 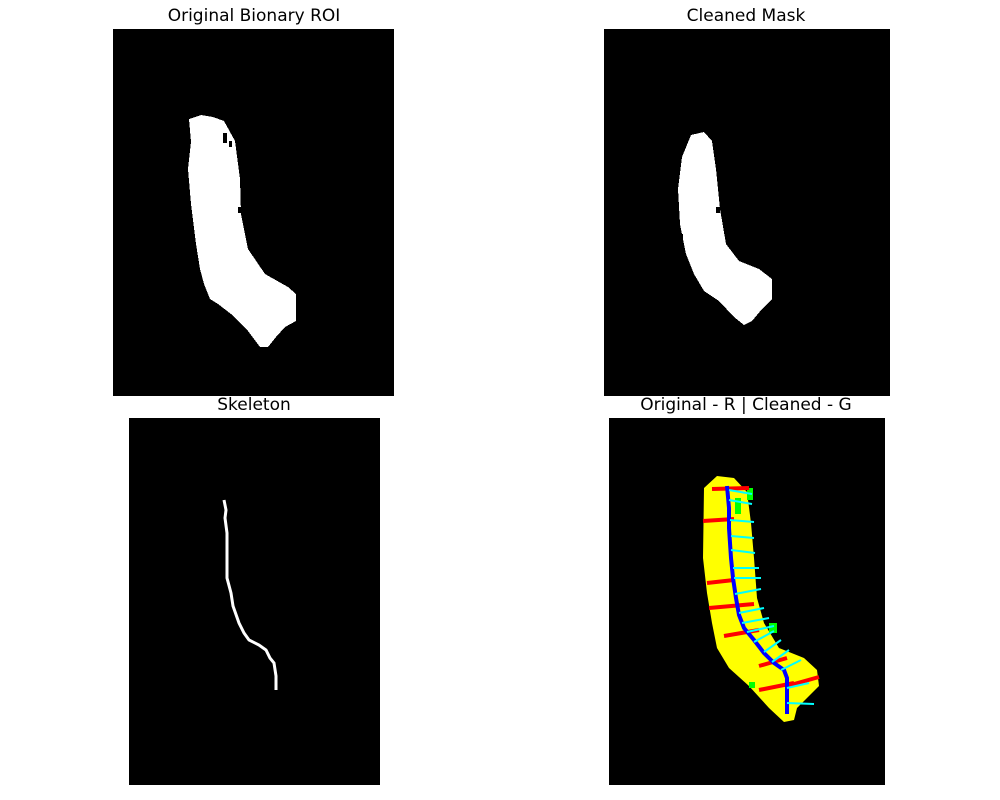 I want to click on panel-title-cleaned: Cleaned Mask, so click(x=746, y=16).